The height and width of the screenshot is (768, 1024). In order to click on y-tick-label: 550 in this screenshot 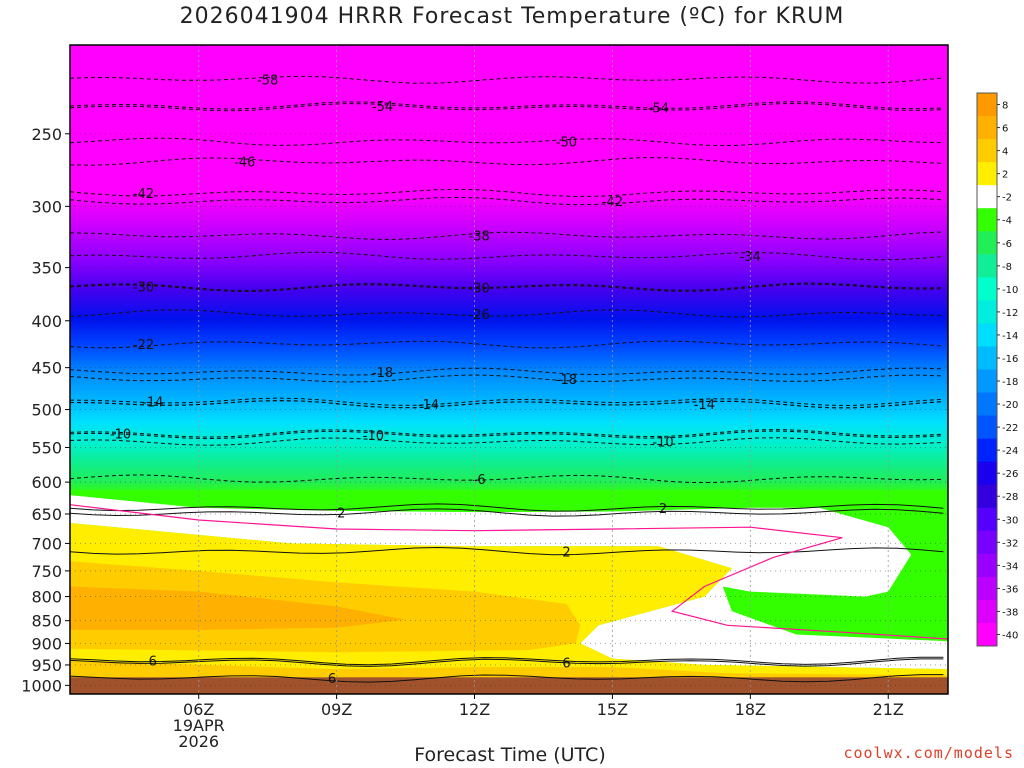, I will do `click(46, 447)`.